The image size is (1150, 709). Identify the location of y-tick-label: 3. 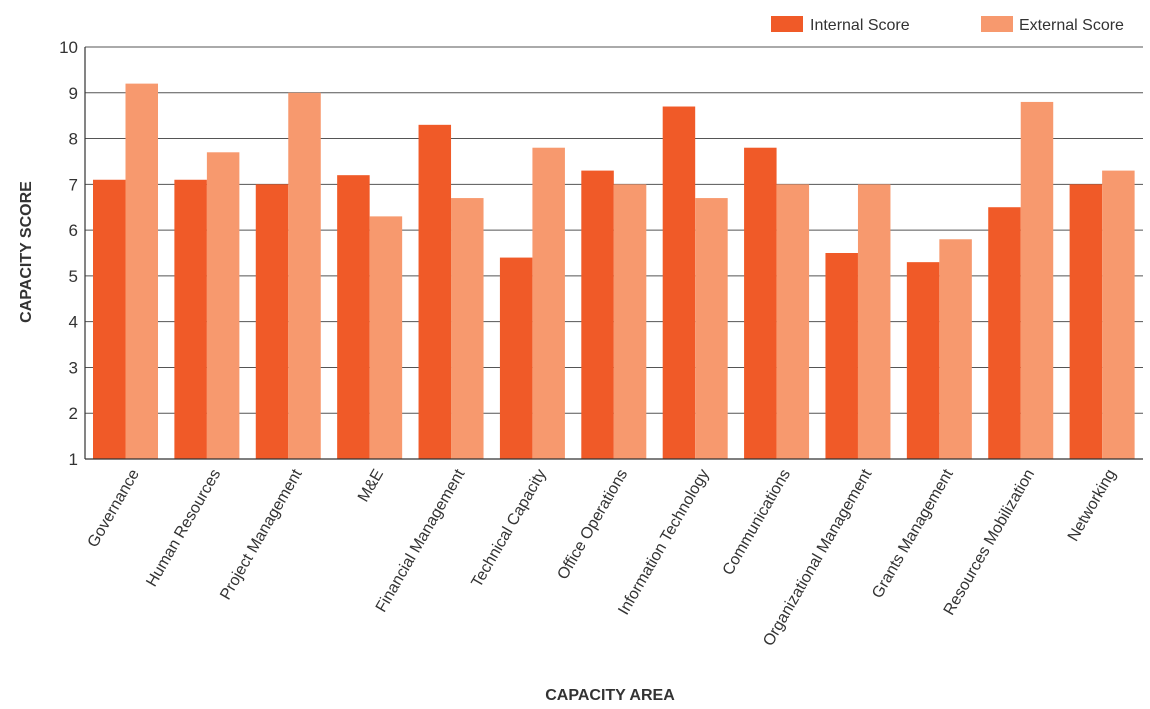
(73, 367).